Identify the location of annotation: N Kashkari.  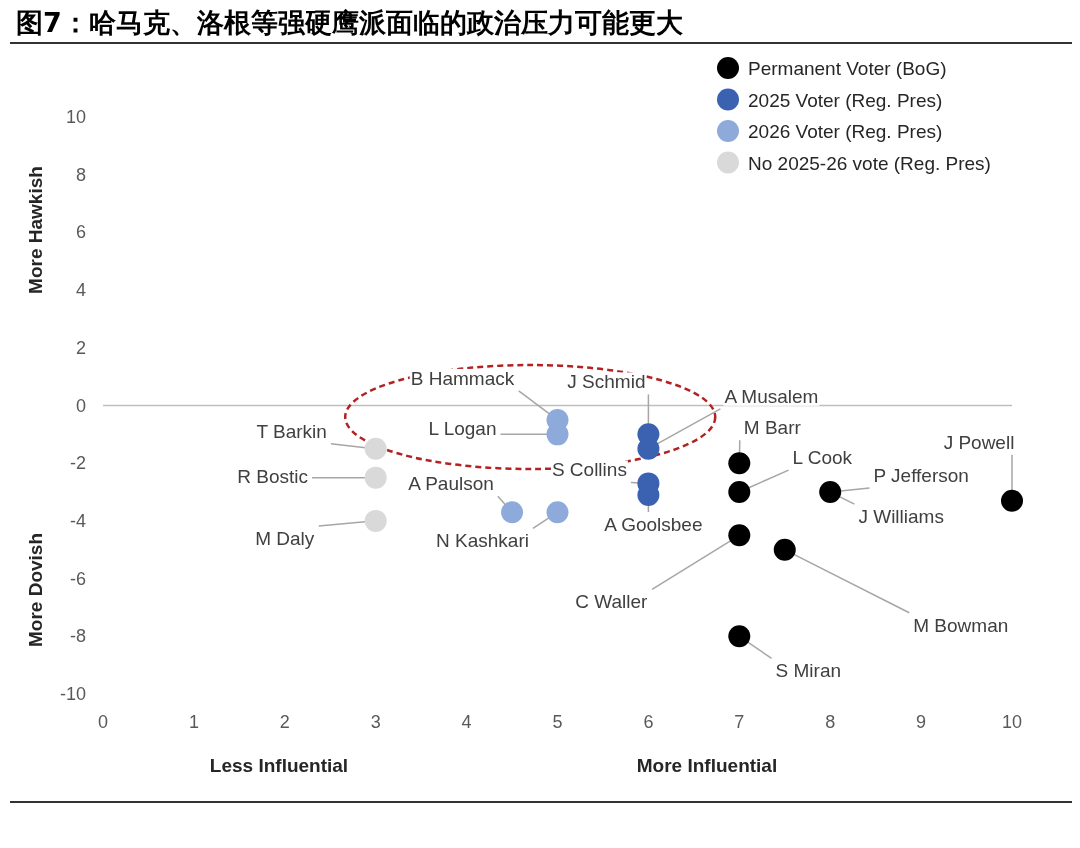
(482, 541).